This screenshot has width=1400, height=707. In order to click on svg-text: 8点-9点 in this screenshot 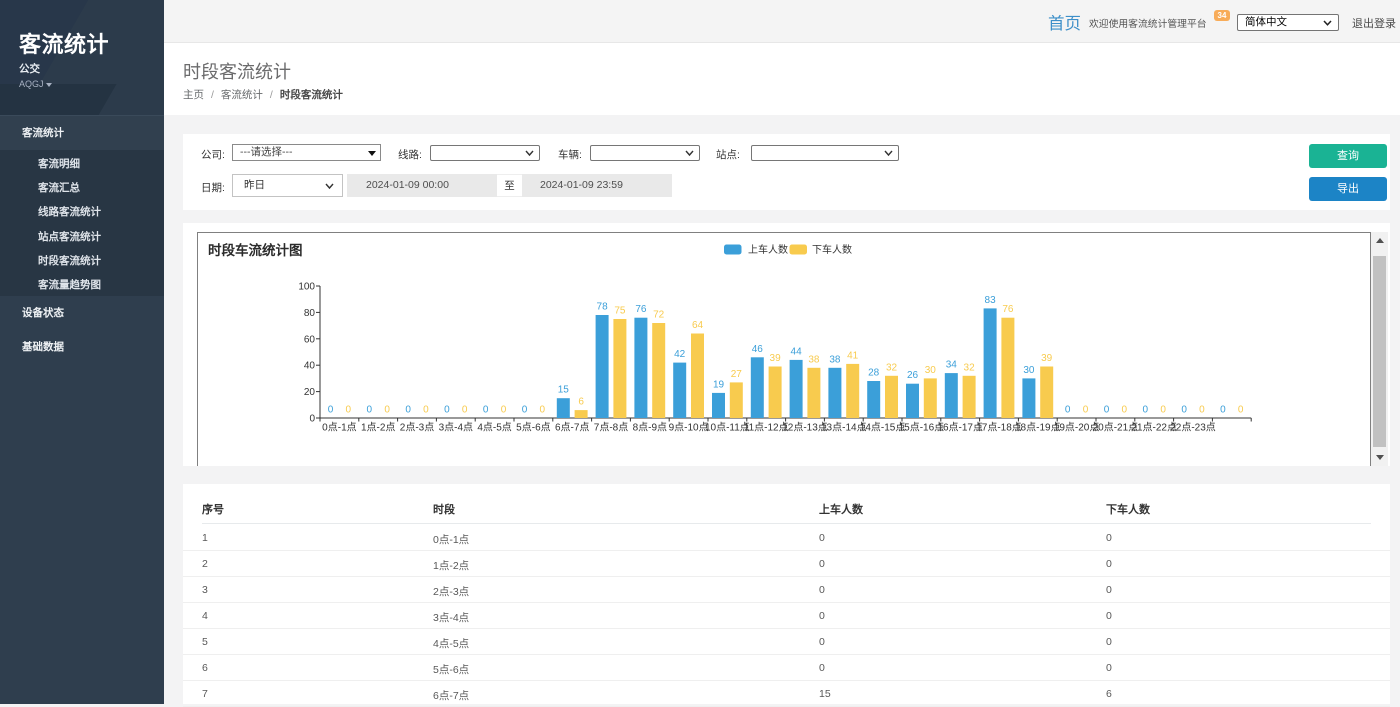, I will do `click(650, 427)`.